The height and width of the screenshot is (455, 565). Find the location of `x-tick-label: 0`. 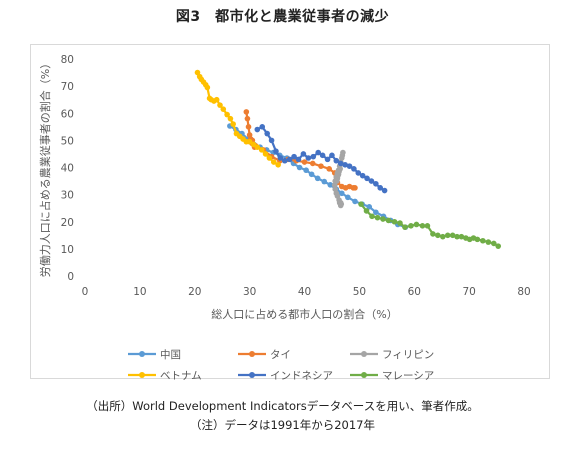

x-tick-label: 0 is located at coordinates (85, 292).